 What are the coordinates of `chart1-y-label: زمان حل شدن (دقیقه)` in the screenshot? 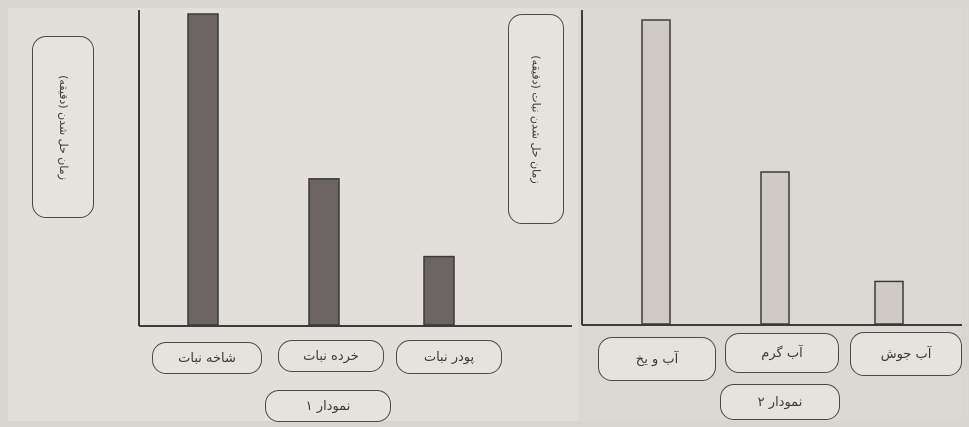 It's located at (63, 127).